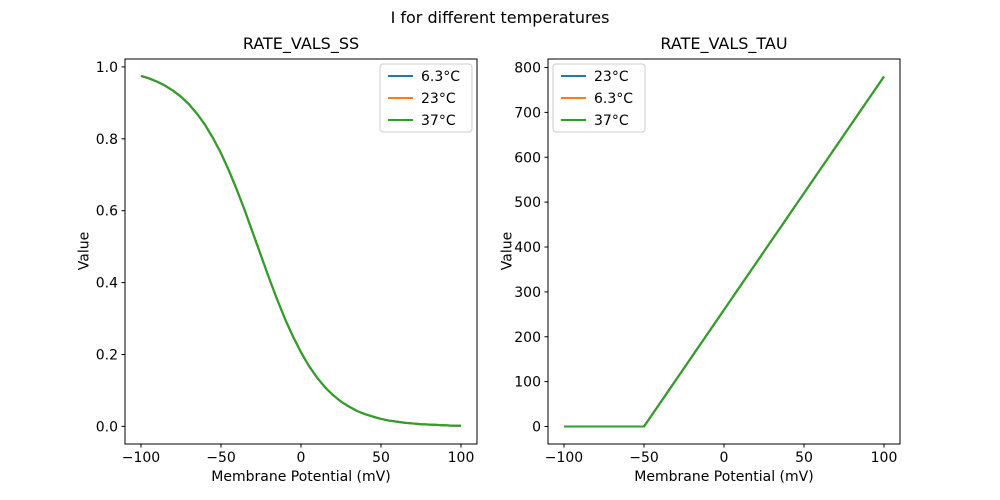 Image resolution: width=1000 pixels, height=500 pixels. I want to click on y-tick-label: 1.0, so click(107, 68).